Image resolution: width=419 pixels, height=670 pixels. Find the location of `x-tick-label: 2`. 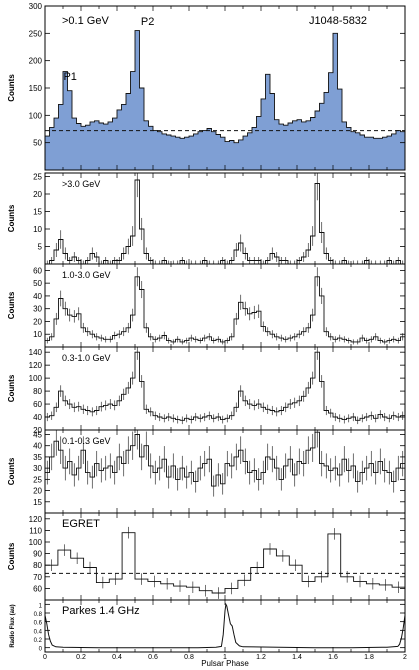

x-tick-label: 2 is located at coordinates (405, 657).